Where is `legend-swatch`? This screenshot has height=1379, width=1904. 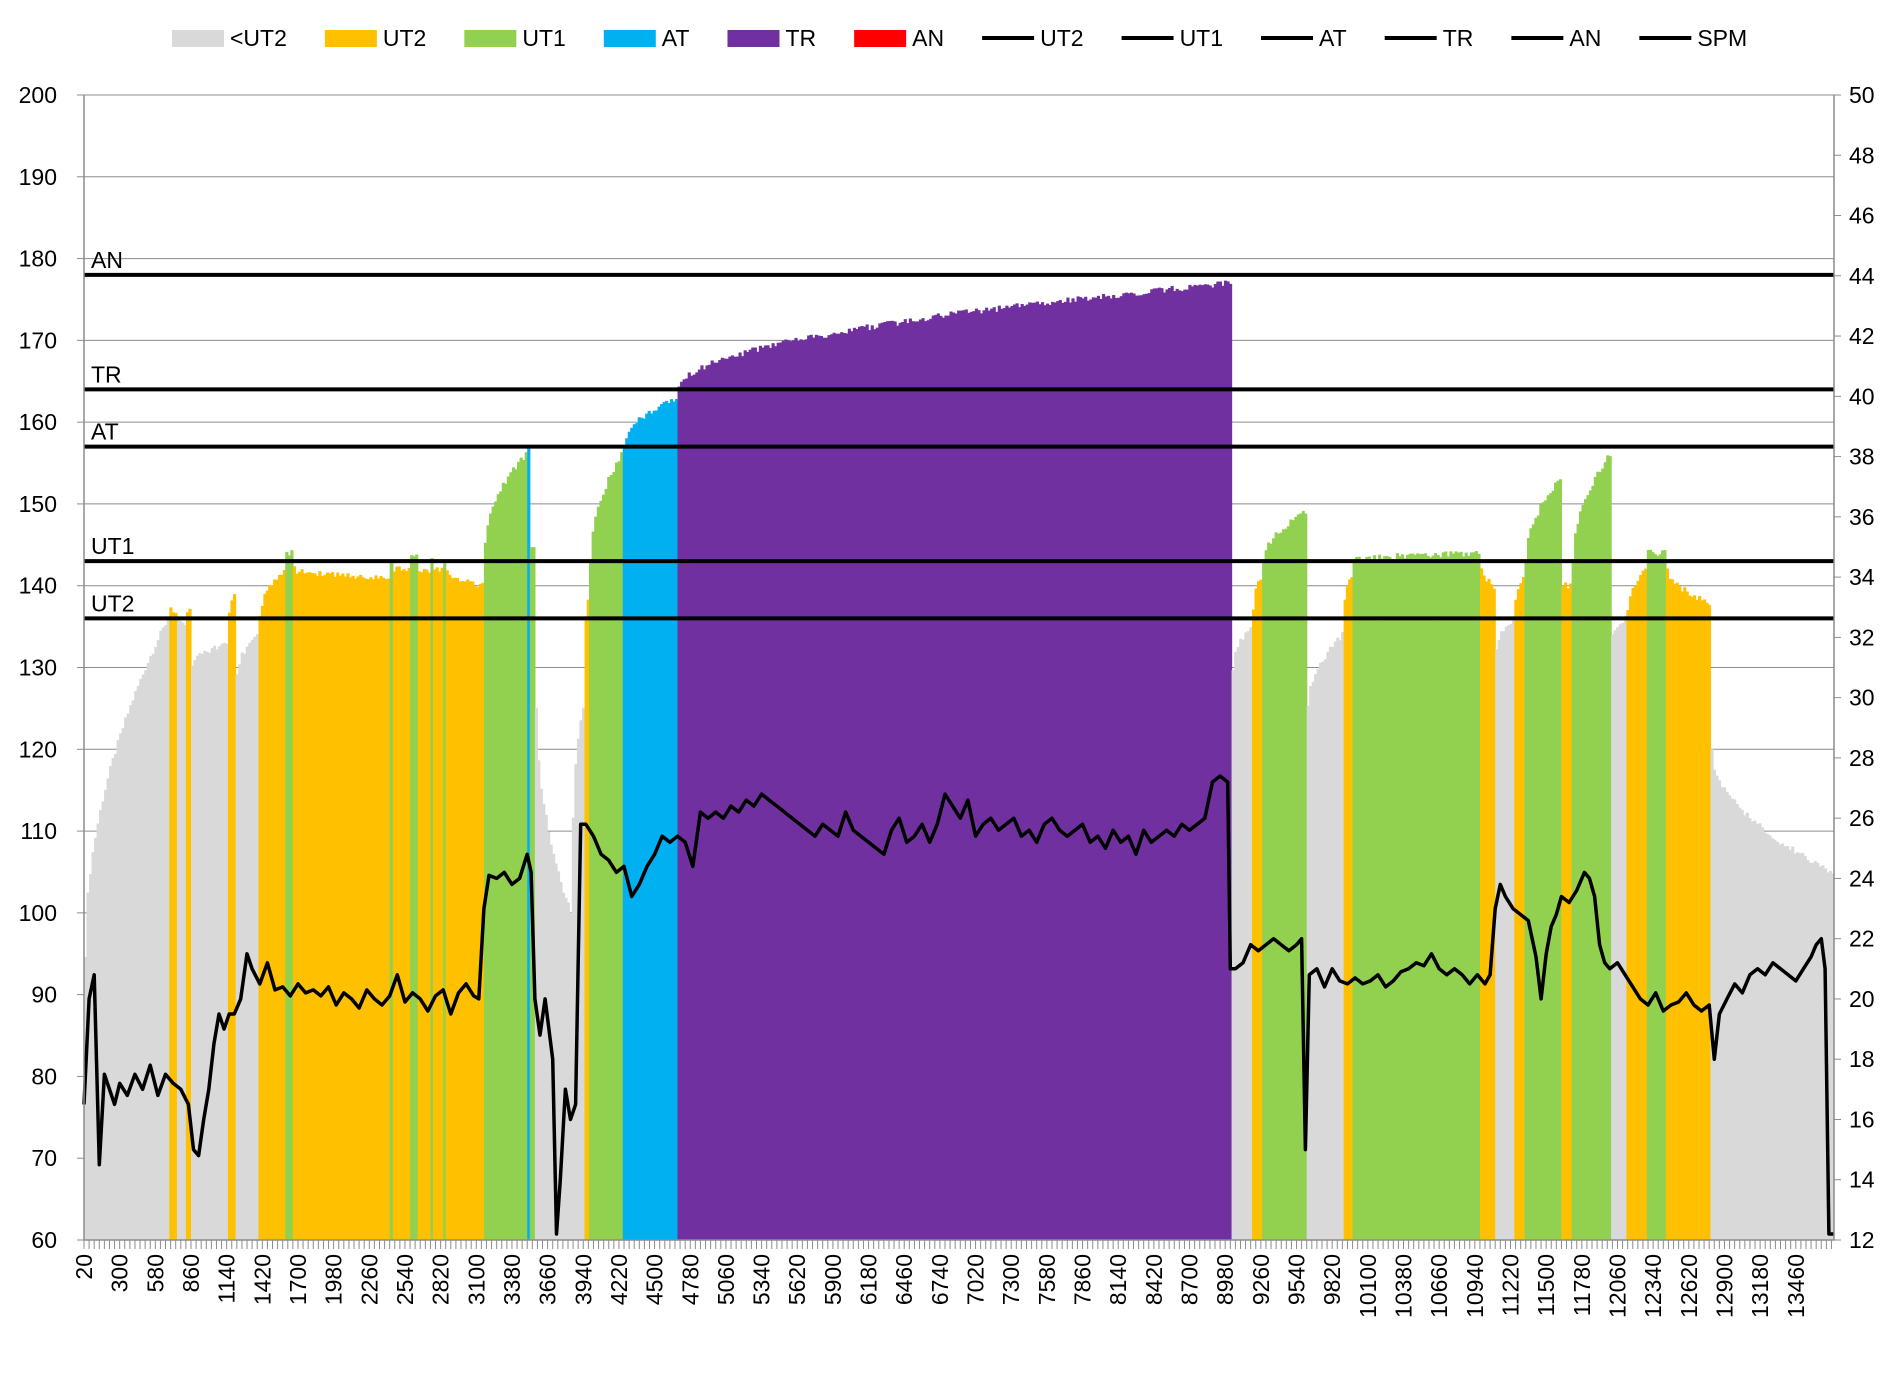 legend-swatch is located at coordinates (629, 38).